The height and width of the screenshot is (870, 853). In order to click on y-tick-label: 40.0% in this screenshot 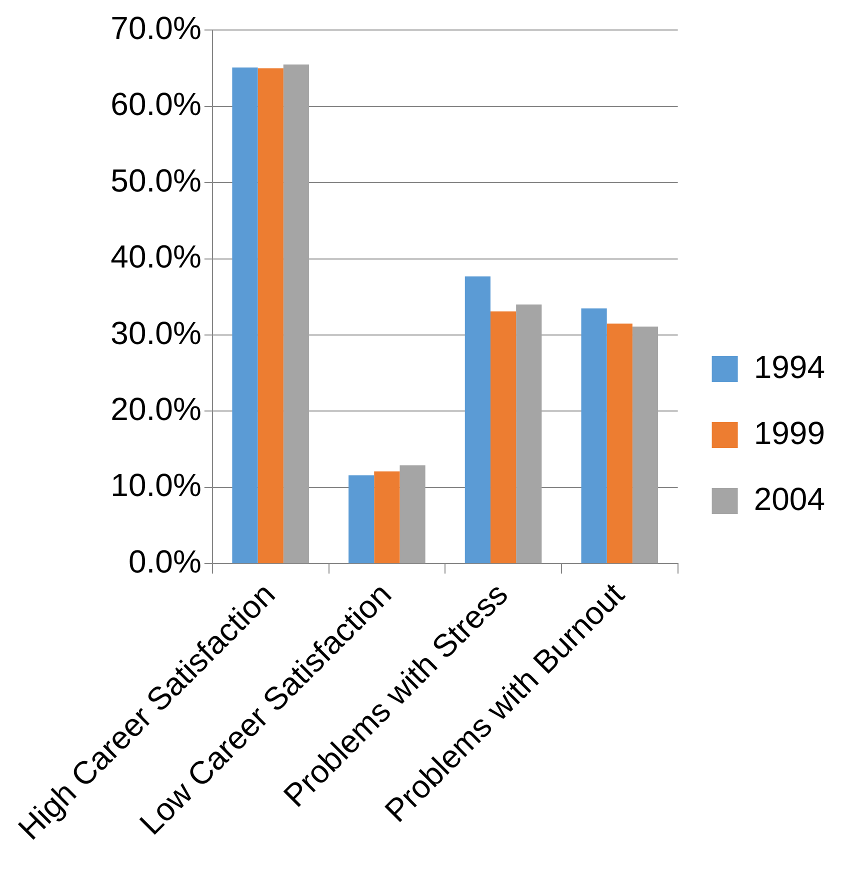, I will do `click(156, 256)`.